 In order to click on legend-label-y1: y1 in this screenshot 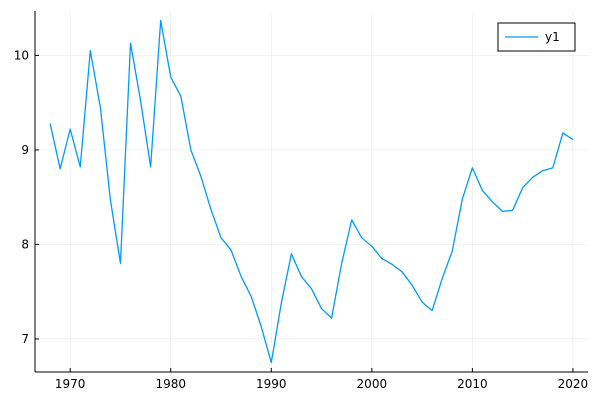, I will do `click(552, 37)`.